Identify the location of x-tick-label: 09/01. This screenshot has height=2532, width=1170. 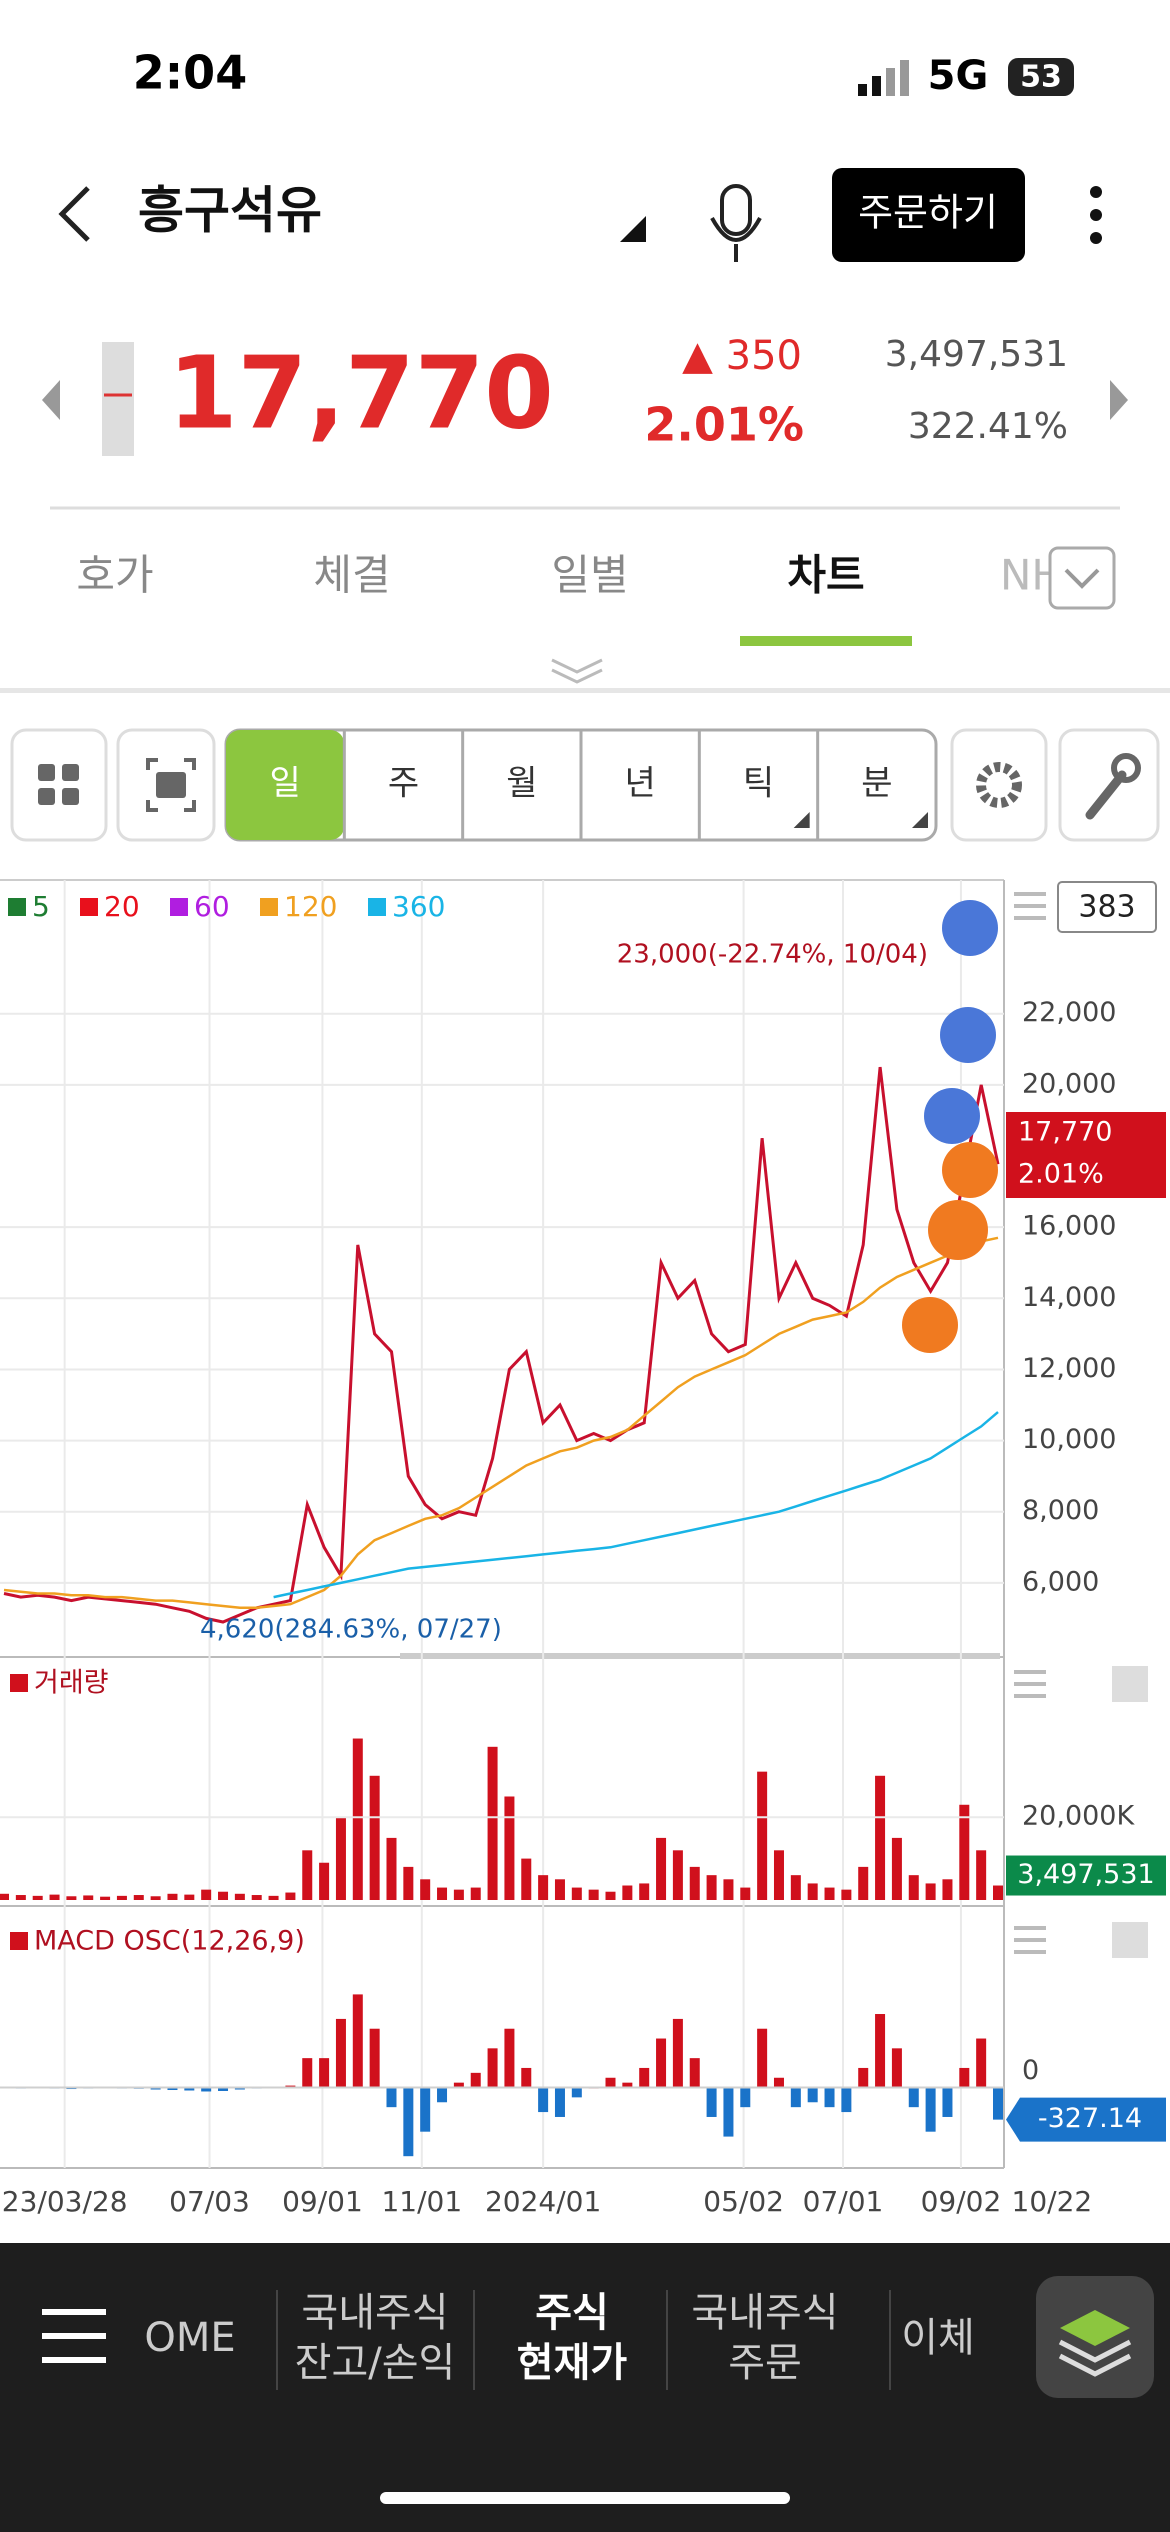
(322, 2201).